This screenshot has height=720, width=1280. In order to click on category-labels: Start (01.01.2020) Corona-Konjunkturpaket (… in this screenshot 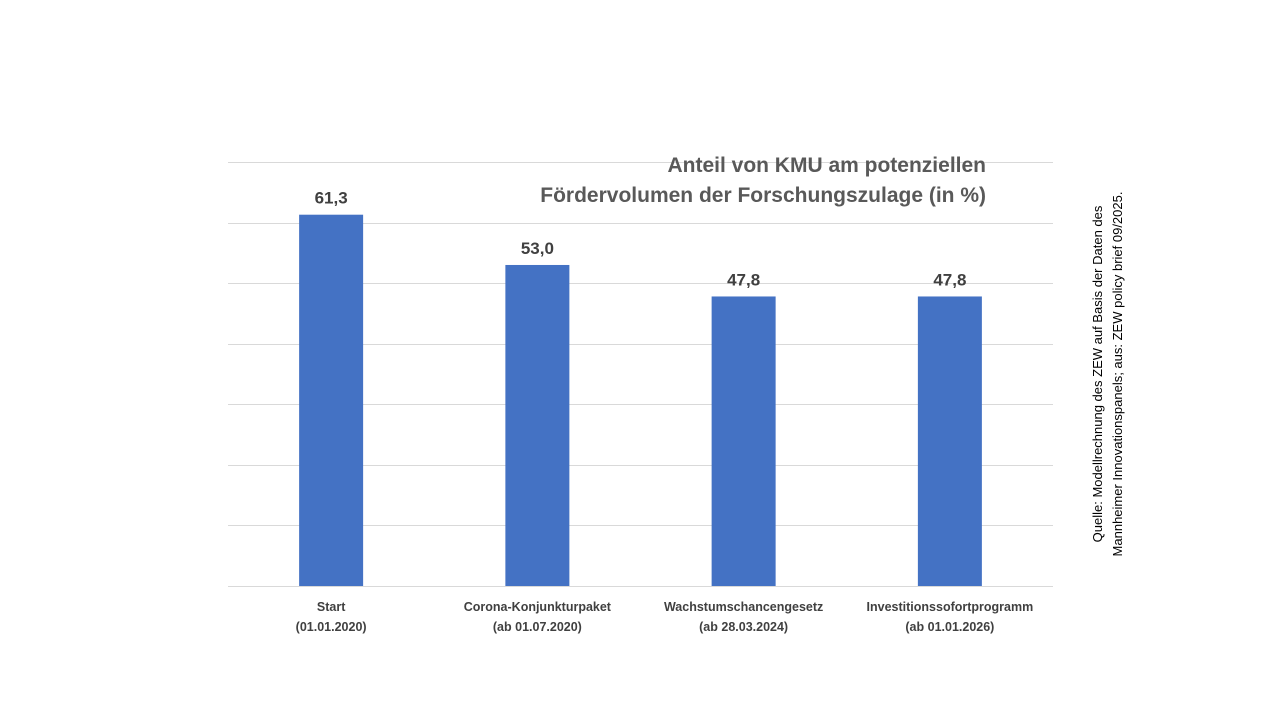, I will do `click(665, 617)`.